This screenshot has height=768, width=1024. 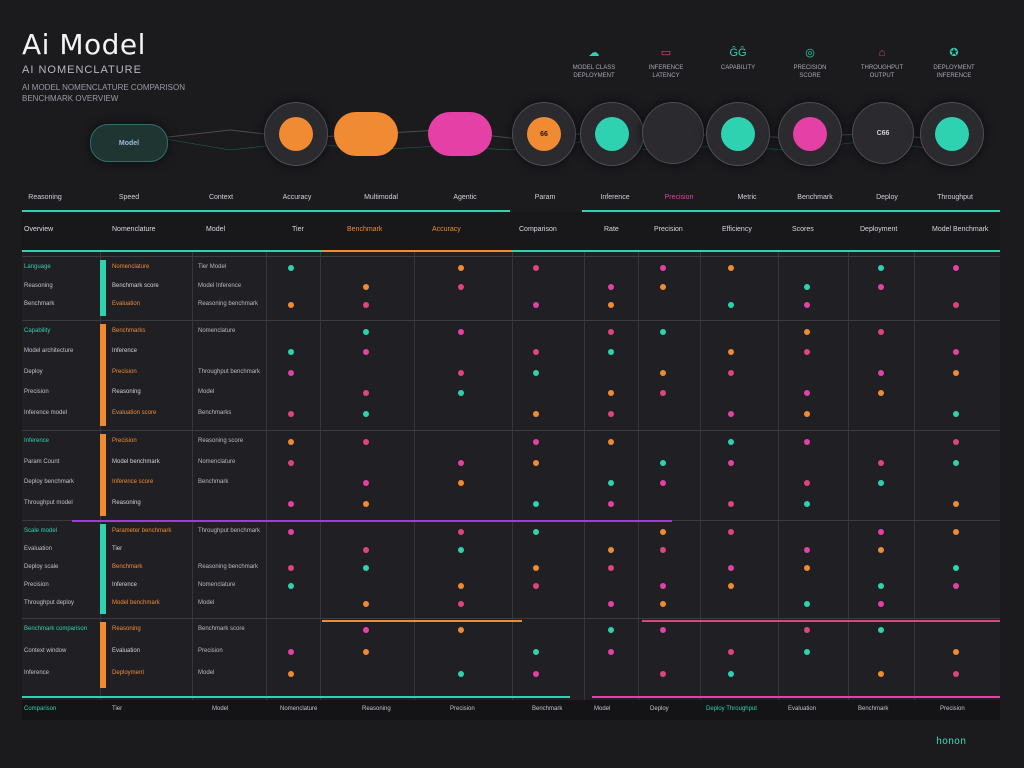 What do you see at coordinates (49, 603) in the screenshot?
I see `row-label: Throughput deploy` at bounding box center [49, 603].